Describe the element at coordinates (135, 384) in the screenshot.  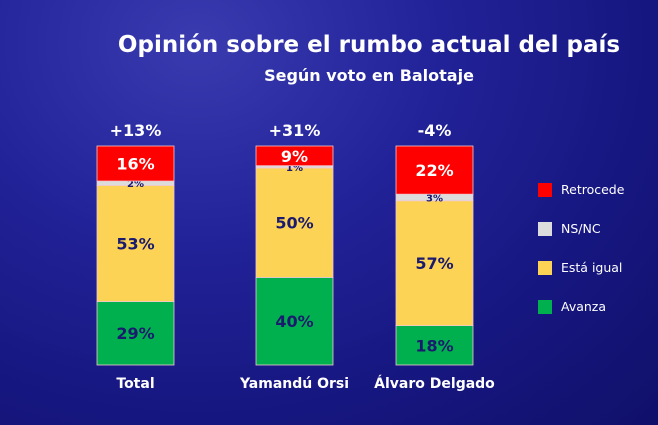
I see `category-label: Total` at that location.